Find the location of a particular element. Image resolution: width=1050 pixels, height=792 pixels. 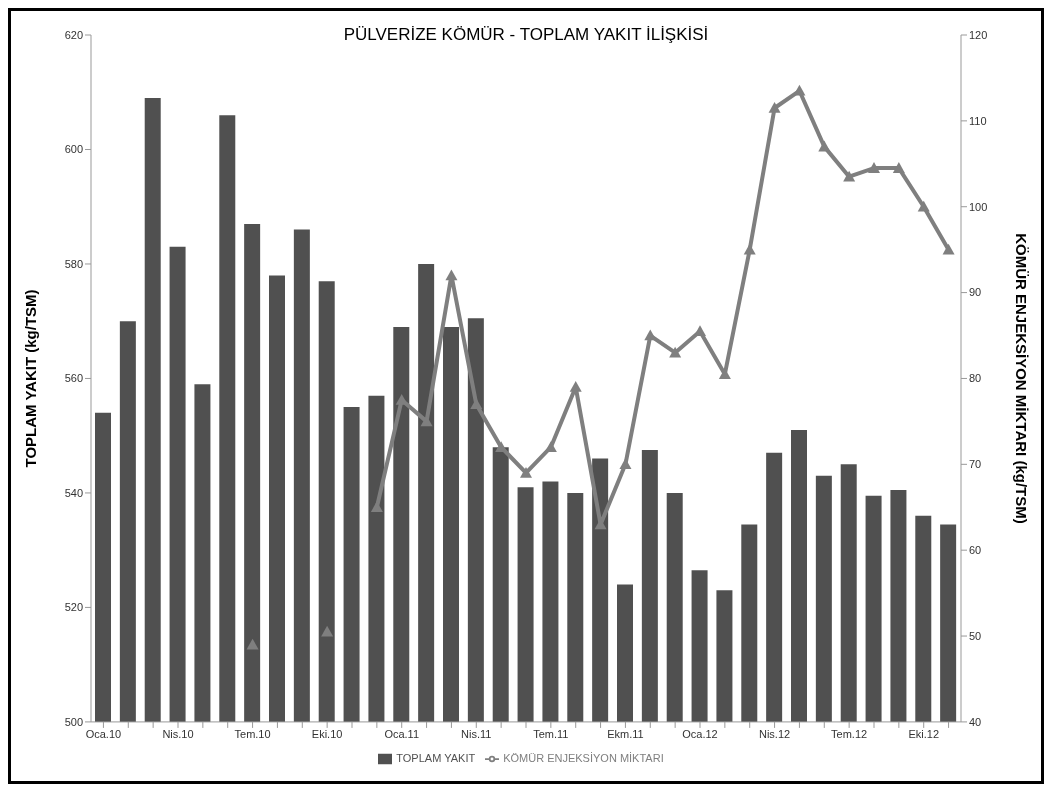

y-tick-label: 540 is located at coordinates (73, 492).